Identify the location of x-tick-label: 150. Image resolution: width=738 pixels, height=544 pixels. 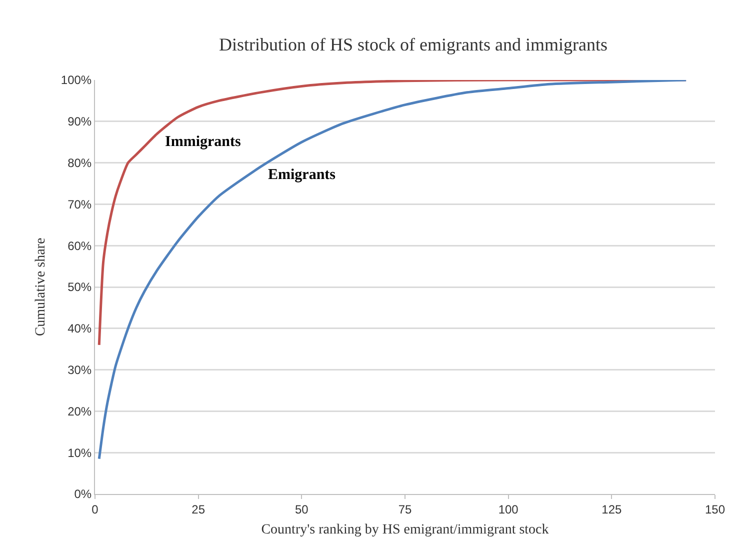
(715, 509).